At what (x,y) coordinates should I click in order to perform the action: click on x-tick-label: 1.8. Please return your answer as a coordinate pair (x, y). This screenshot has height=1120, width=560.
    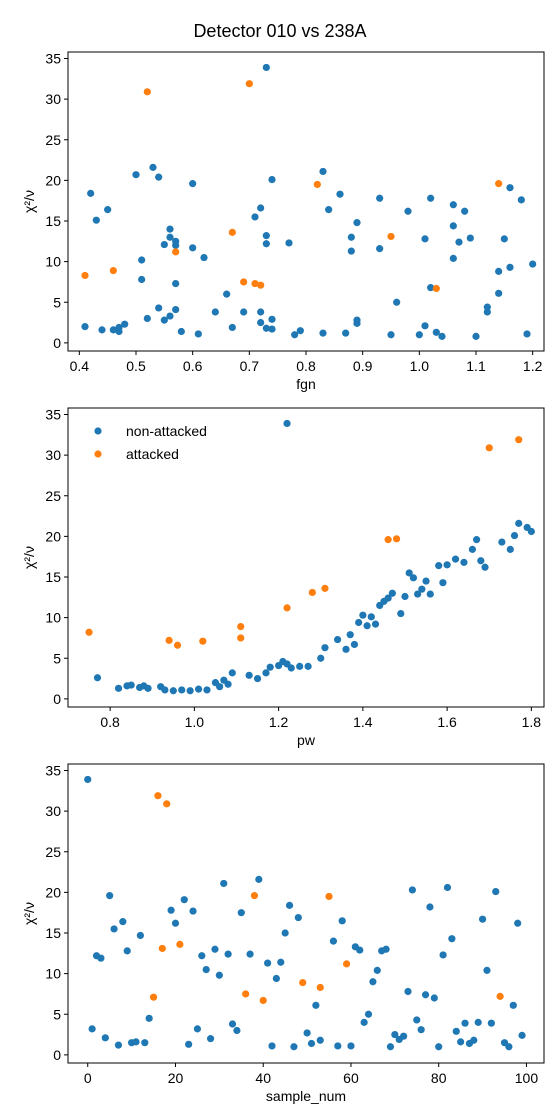
    Looking at the image, I should click on (532, 722).